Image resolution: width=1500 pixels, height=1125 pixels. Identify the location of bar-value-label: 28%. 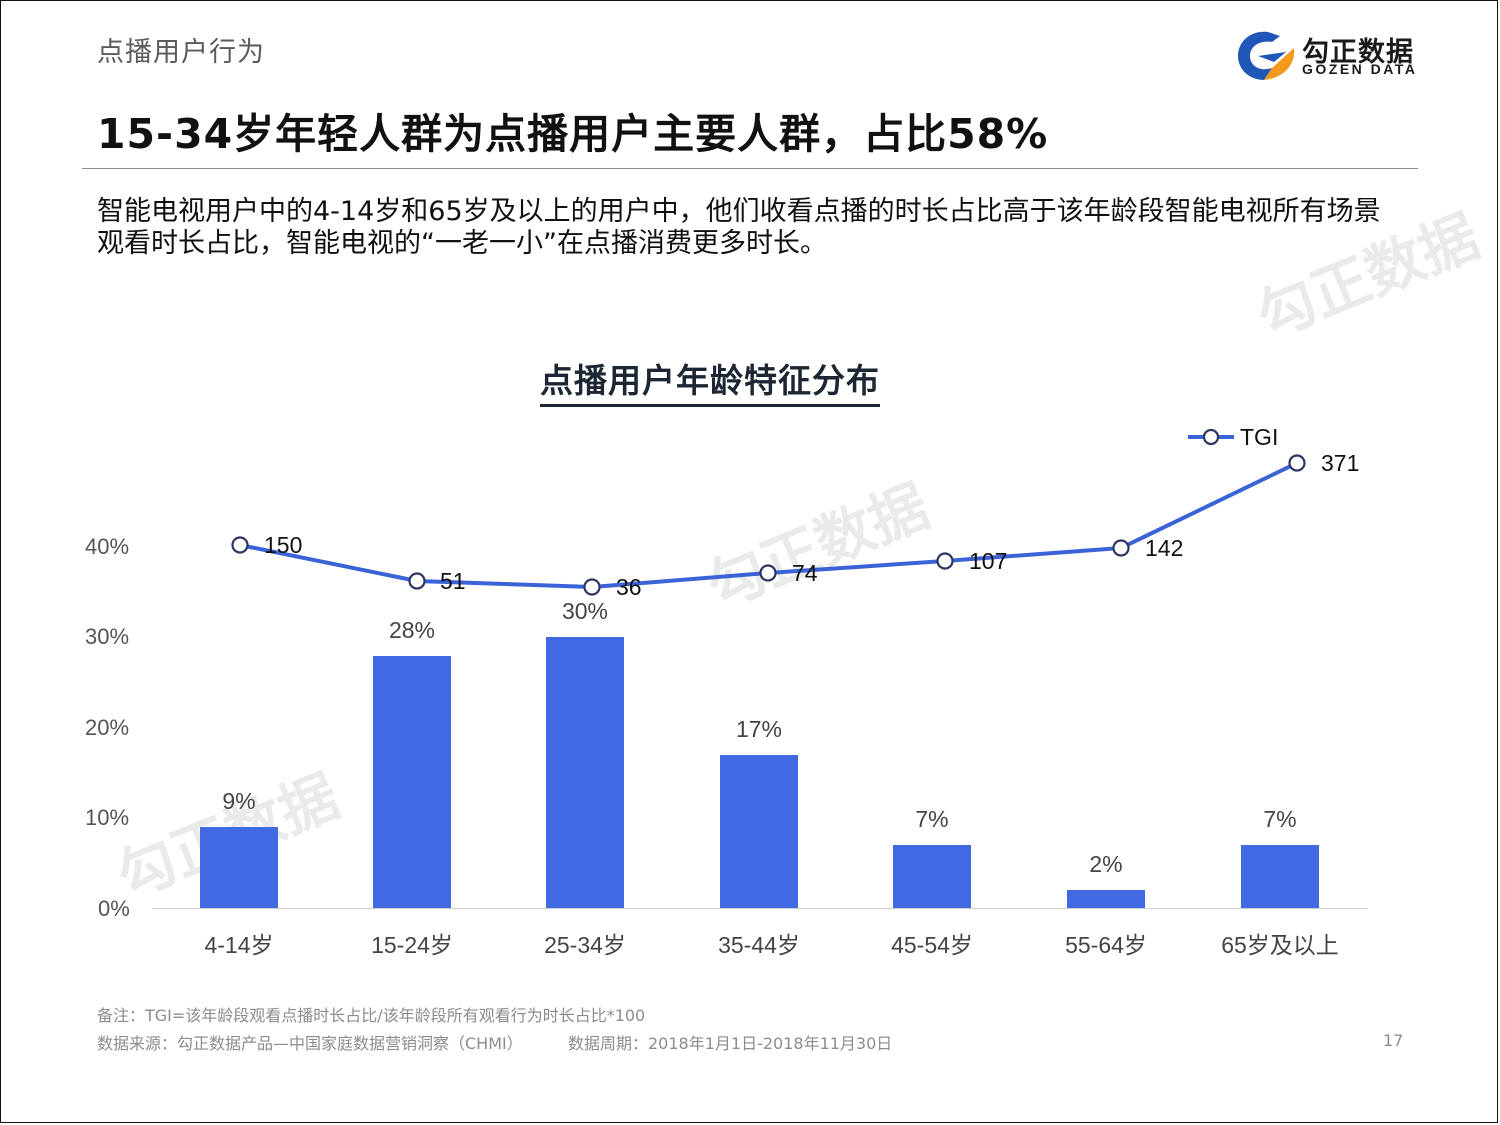
(412, 630).